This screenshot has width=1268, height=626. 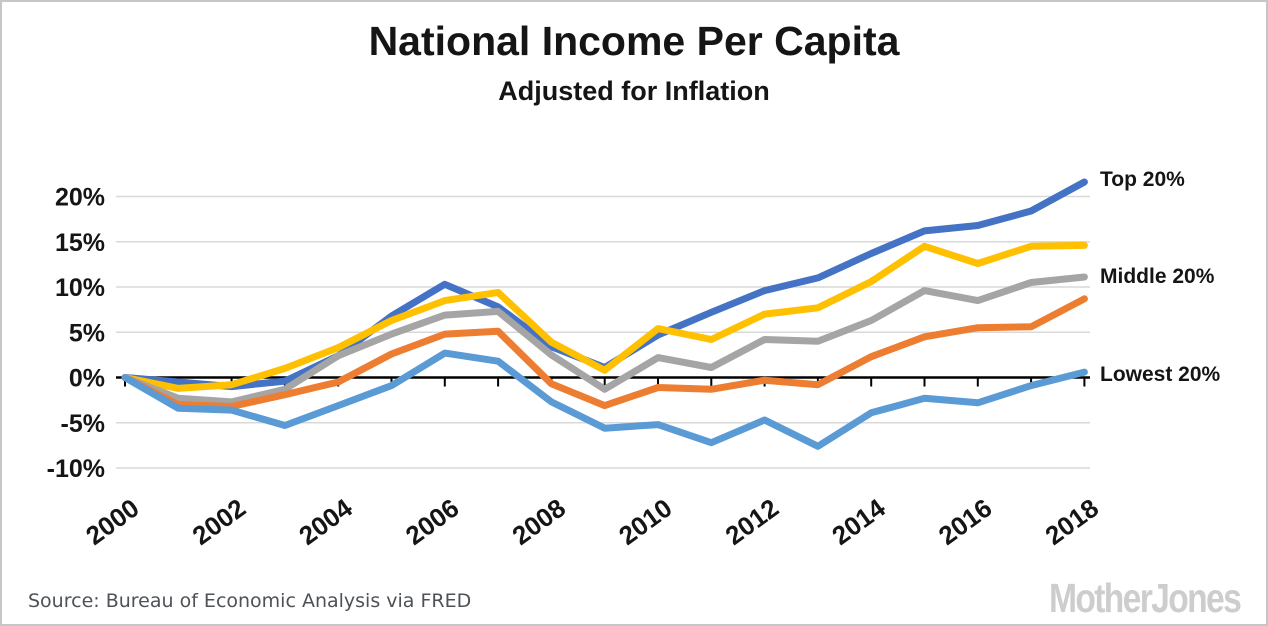 I want to click on series-label-middle-20: Middle 20%, so click(x=1157, y=276).